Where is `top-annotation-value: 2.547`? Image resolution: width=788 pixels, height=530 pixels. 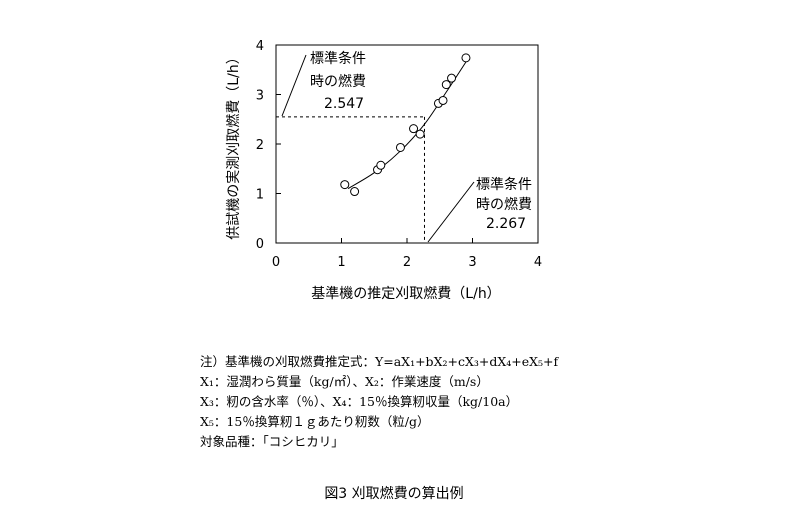
top-annotation-value: 2.547 is located at coordinates (344, 104).